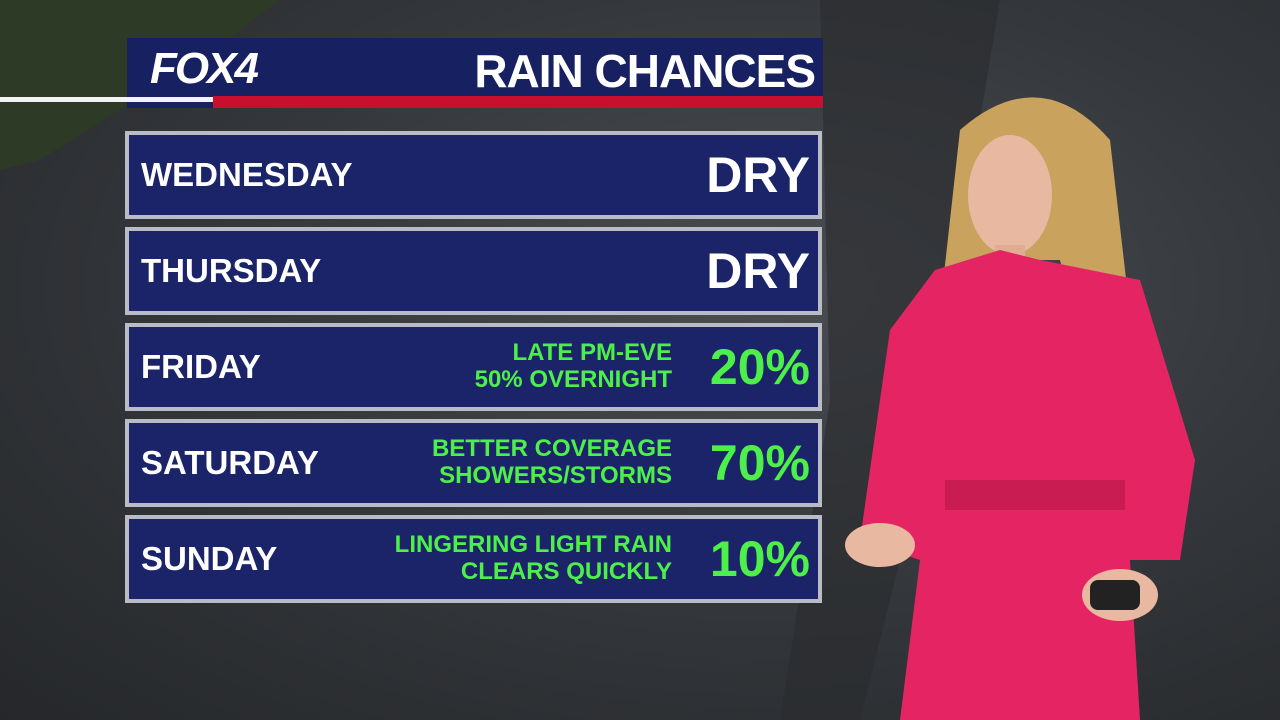  I want to click on forecast-note: LINGERING LIGHT RAIN CLEARS QUICKLY, so click(533, 558).